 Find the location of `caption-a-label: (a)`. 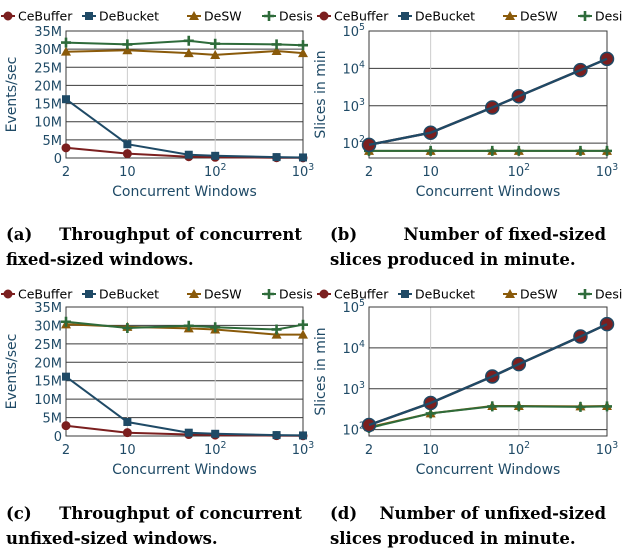

caption-a-label: (a) is located at coordinates (19, 234).